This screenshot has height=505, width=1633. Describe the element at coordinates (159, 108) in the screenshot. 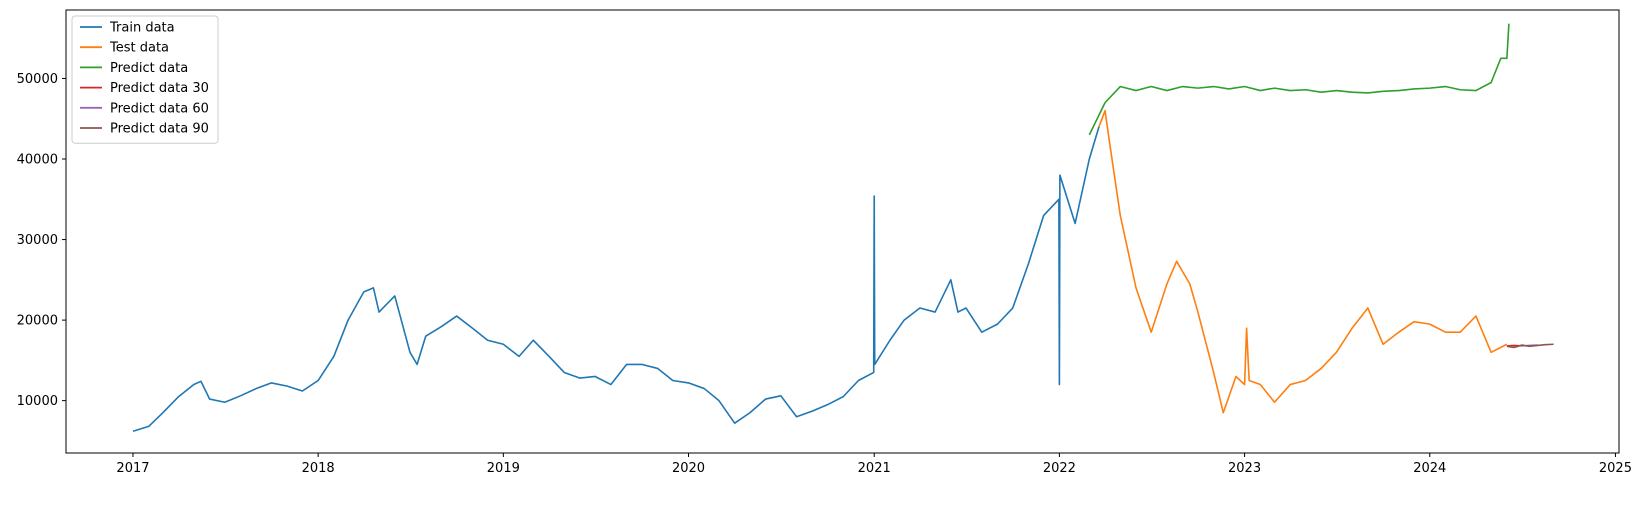

I see `legend-entry-label: Predict data 60` at that location.